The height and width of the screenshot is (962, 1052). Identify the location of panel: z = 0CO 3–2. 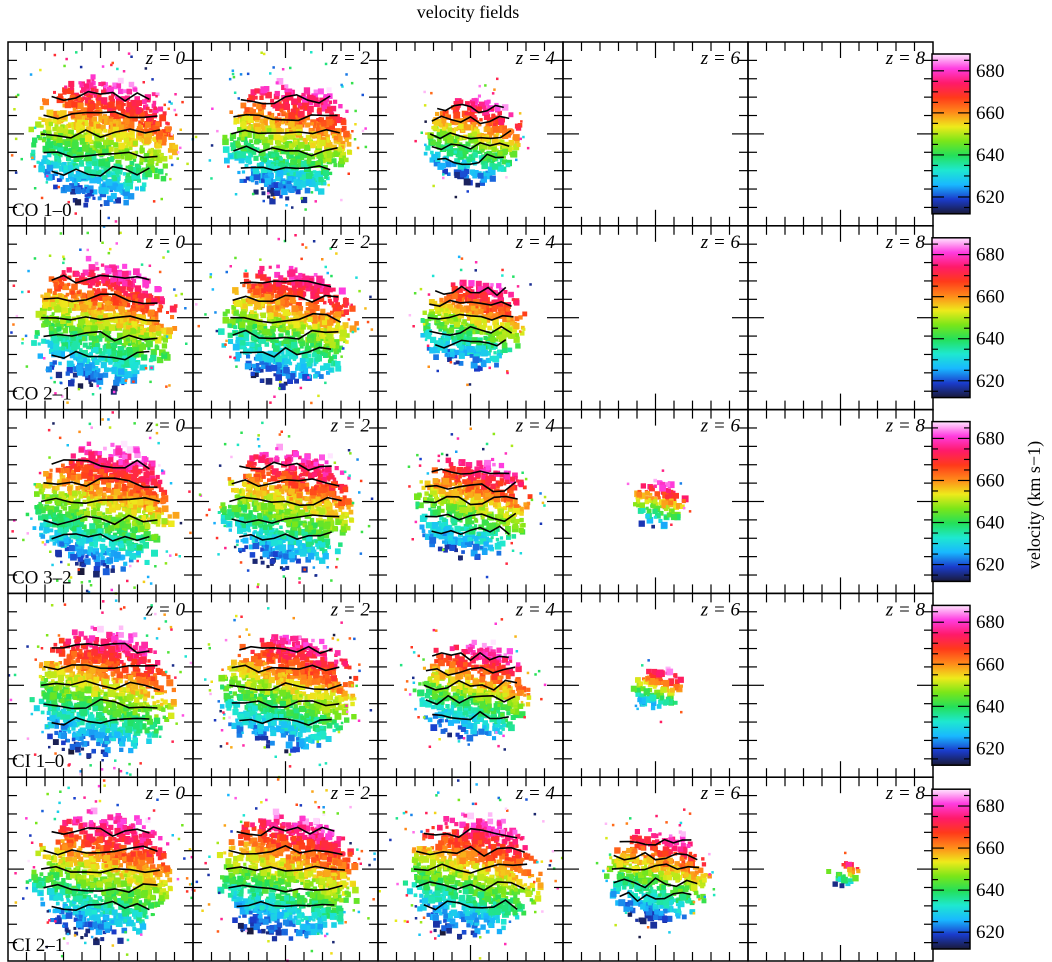
(100, 501).